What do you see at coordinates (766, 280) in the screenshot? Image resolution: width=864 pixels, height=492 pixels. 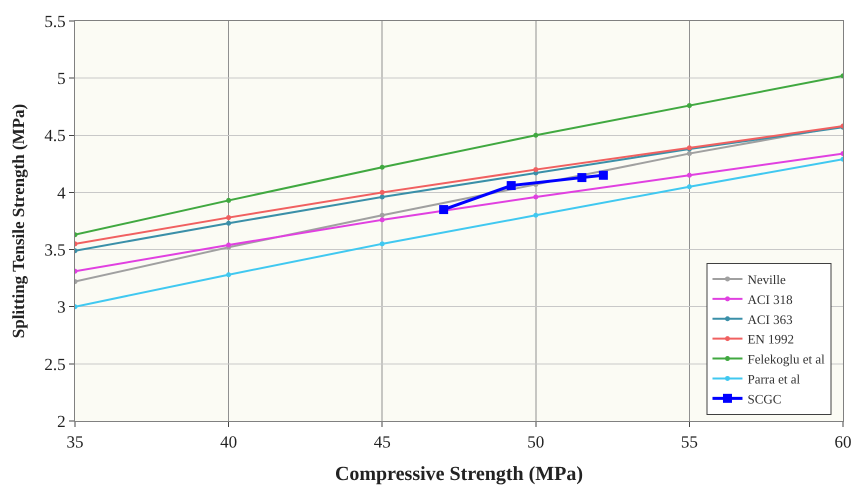 I see `legend-label: Neville` at bounding box center [766, 280].